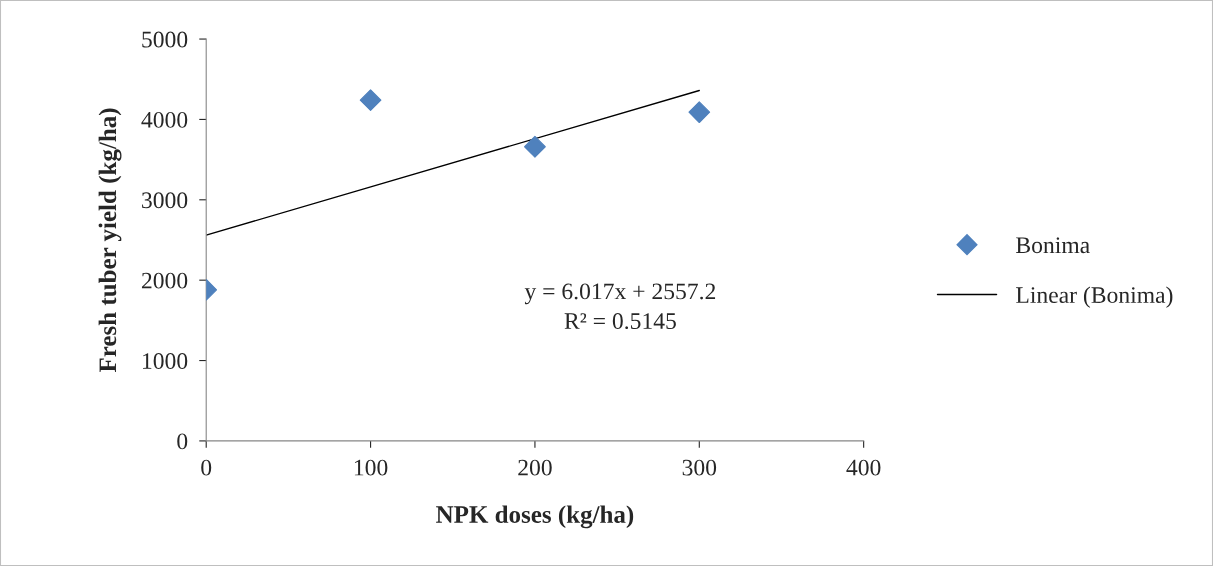 Image resolution: width=1213 pixels, height=566 pixels. What do you see at coordinates (535, 467) in the screenshot?
I see `x-tick-label: 200` at bounding box center [535, 467].